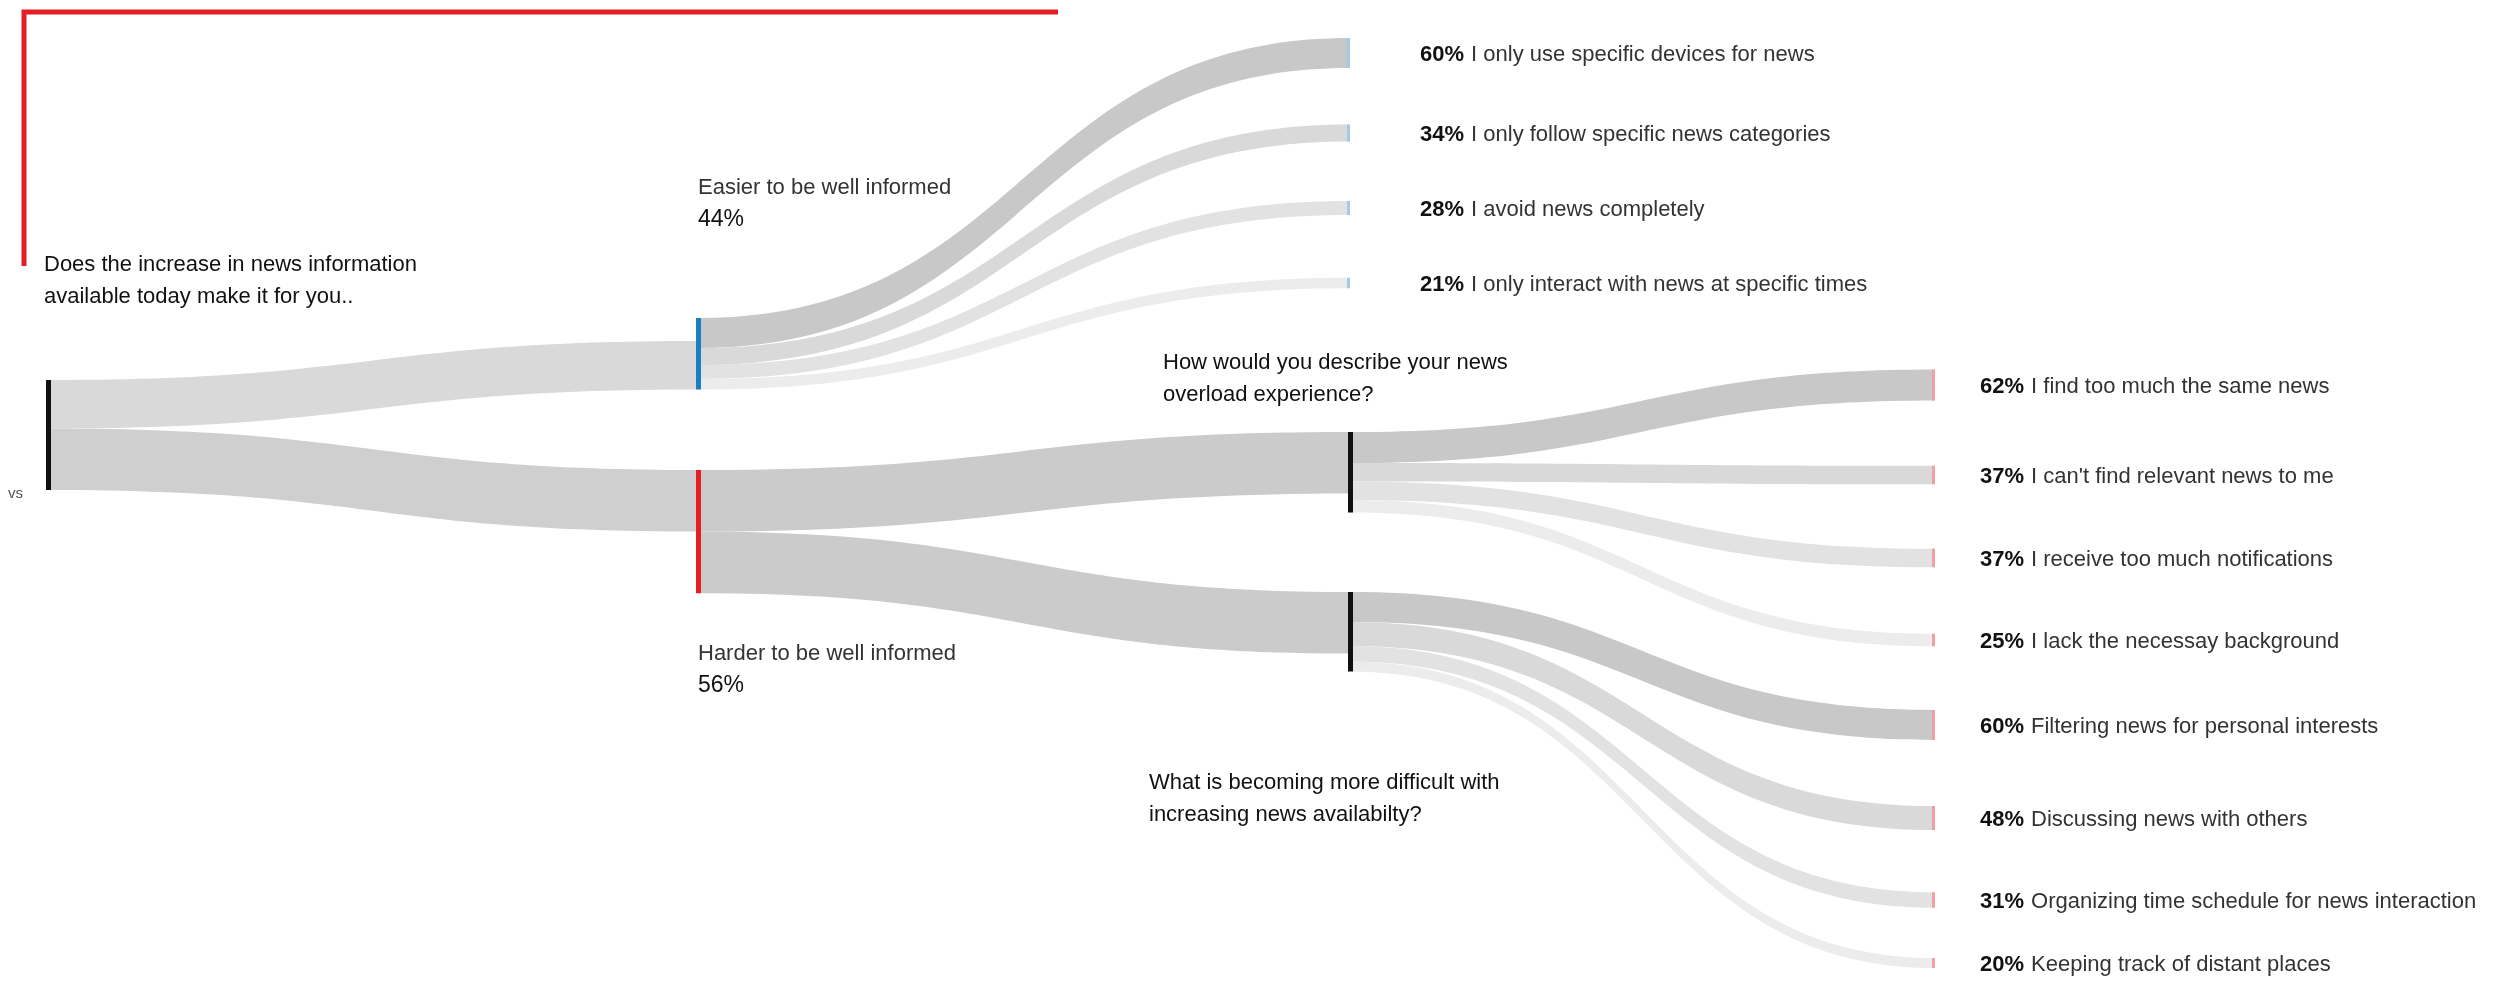 The height and width of the screenshot is (986, 2495). What do you see at coordinates (2002, 818) in the screenshot?
I see `data-label: 48%` at bounding box center [2002, 818].